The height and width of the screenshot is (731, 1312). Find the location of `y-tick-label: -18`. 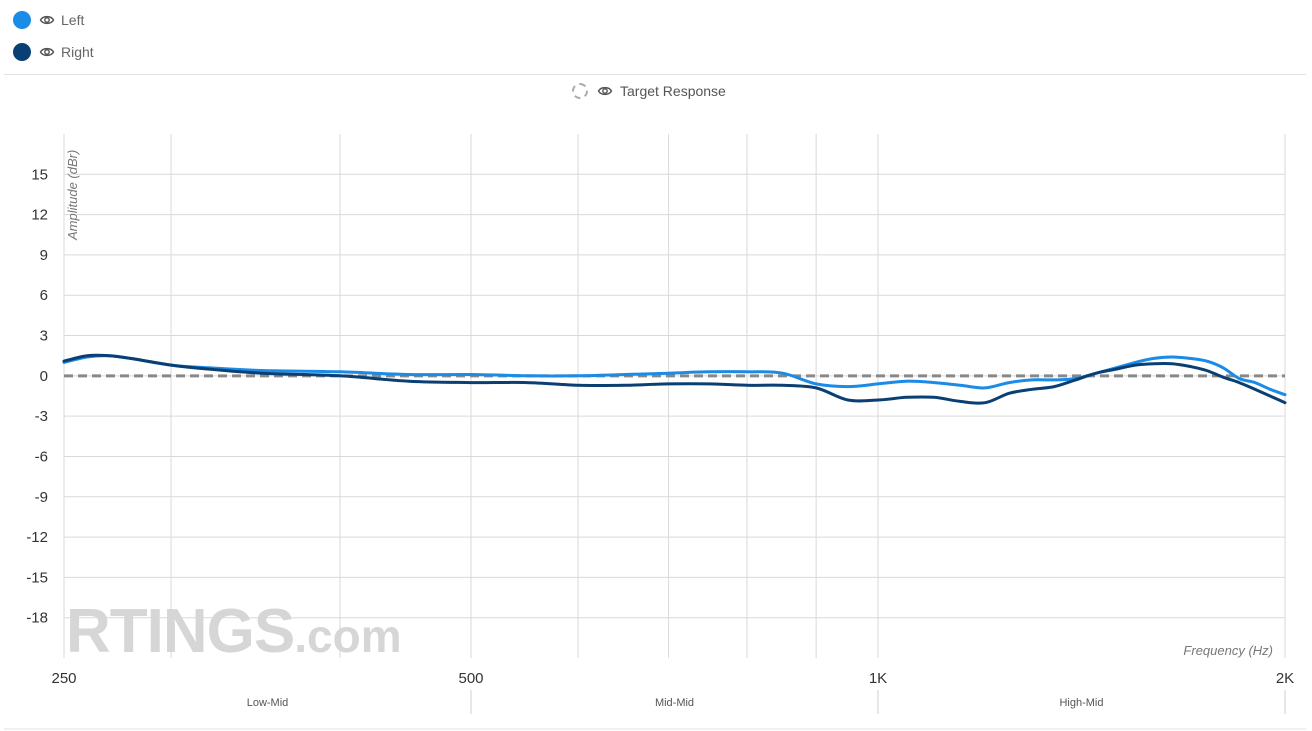

y-tick-label: -18 is located at coordinates (37, 618).